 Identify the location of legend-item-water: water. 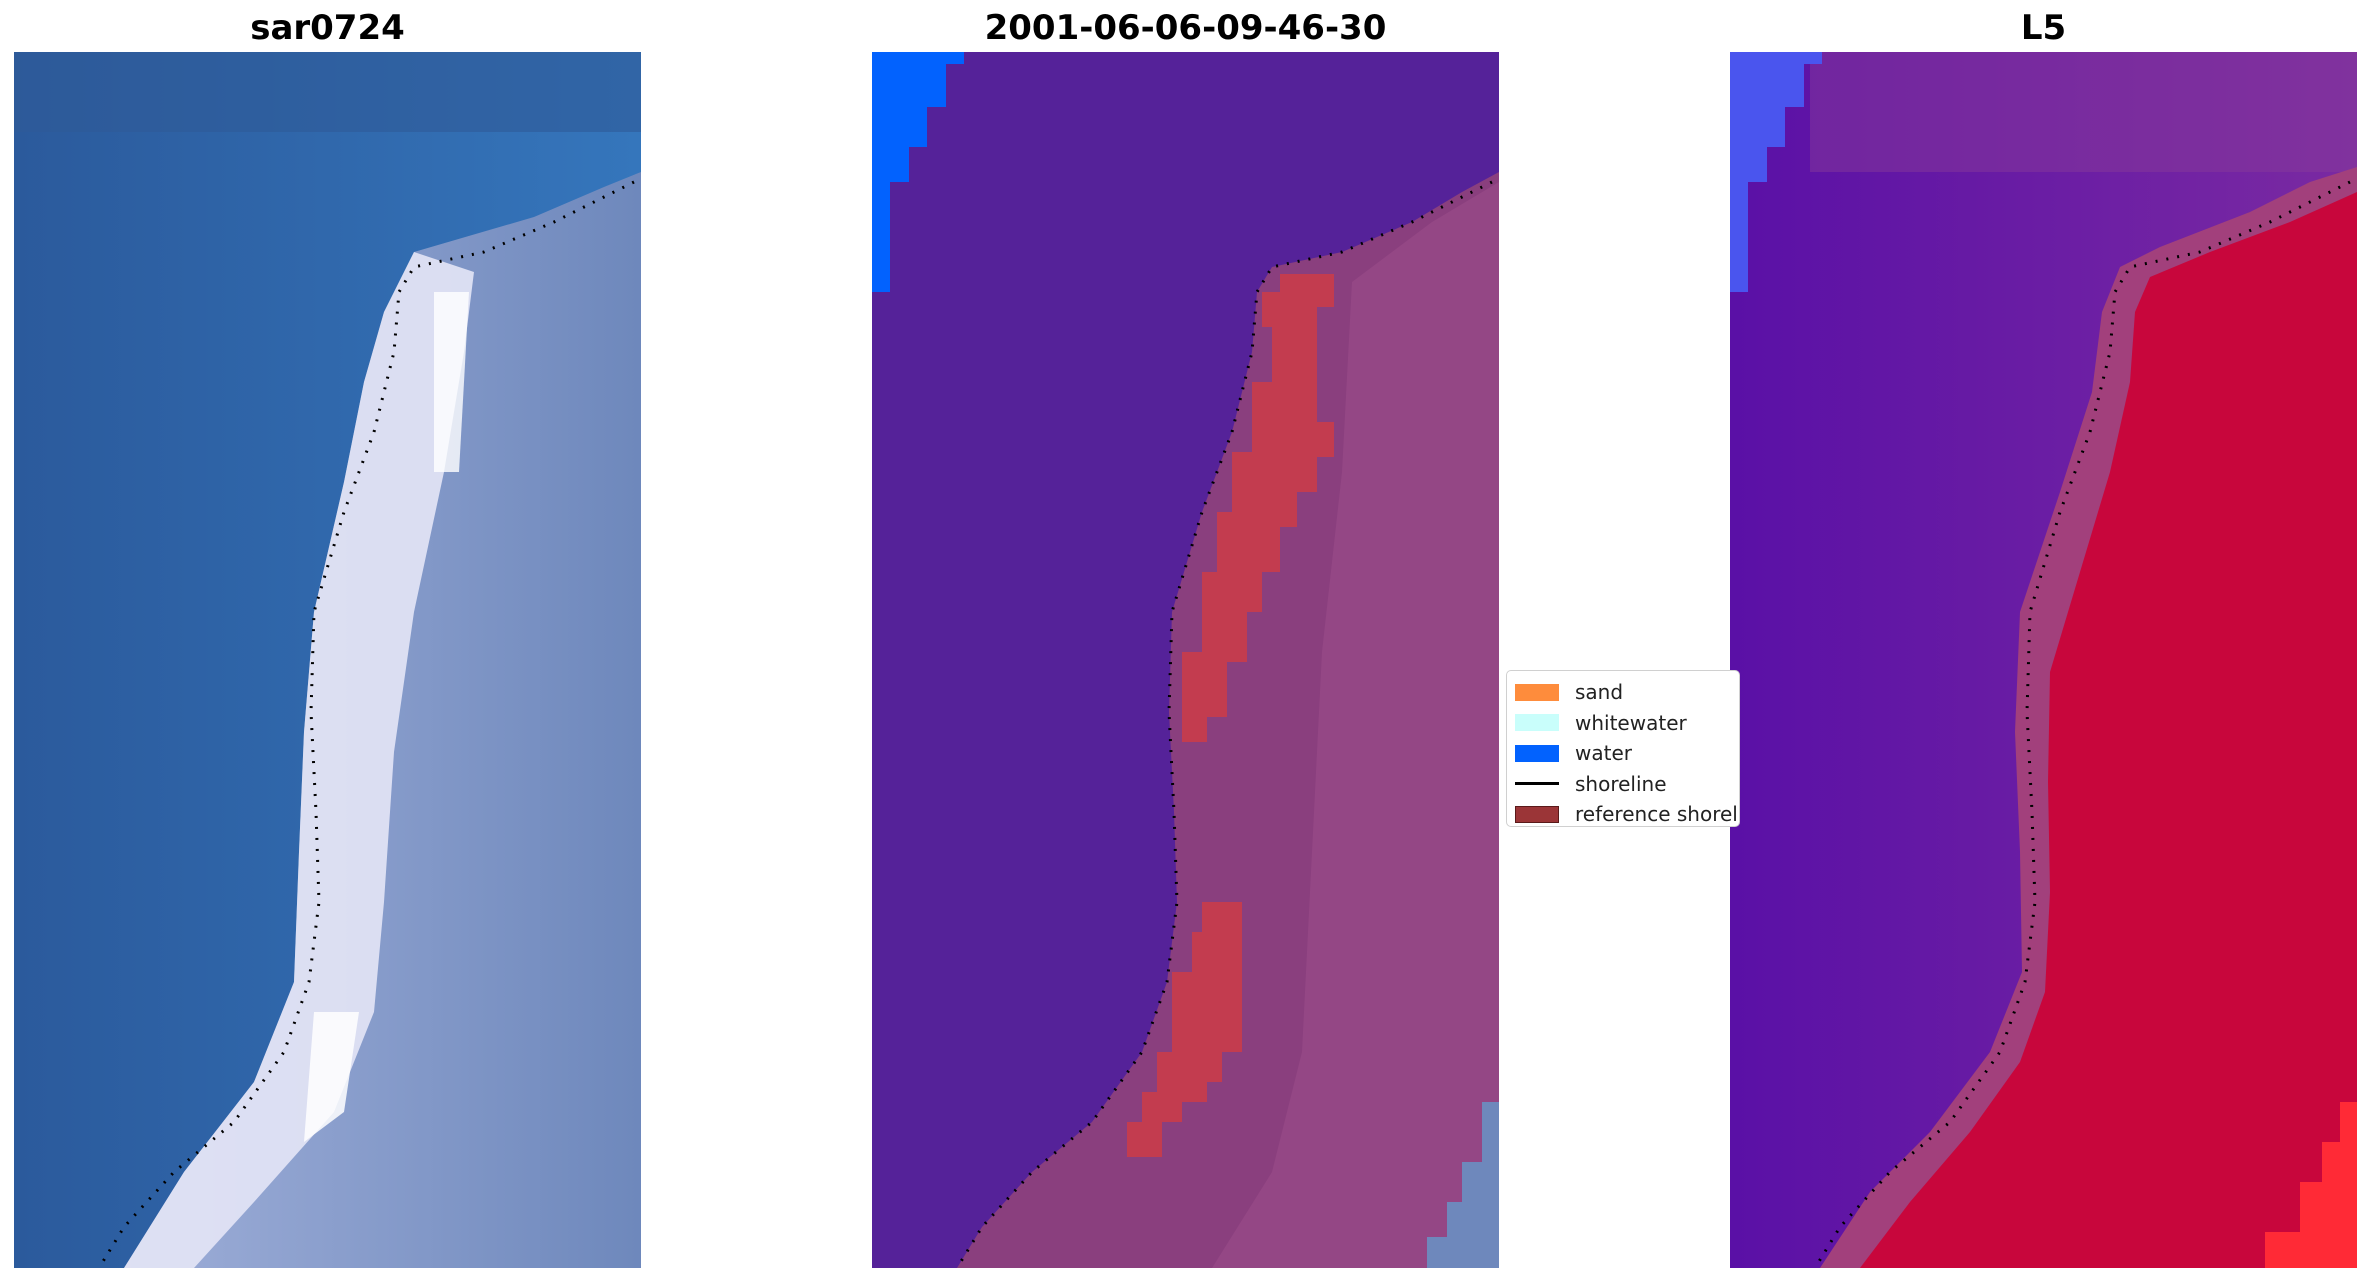
(1627, 753).